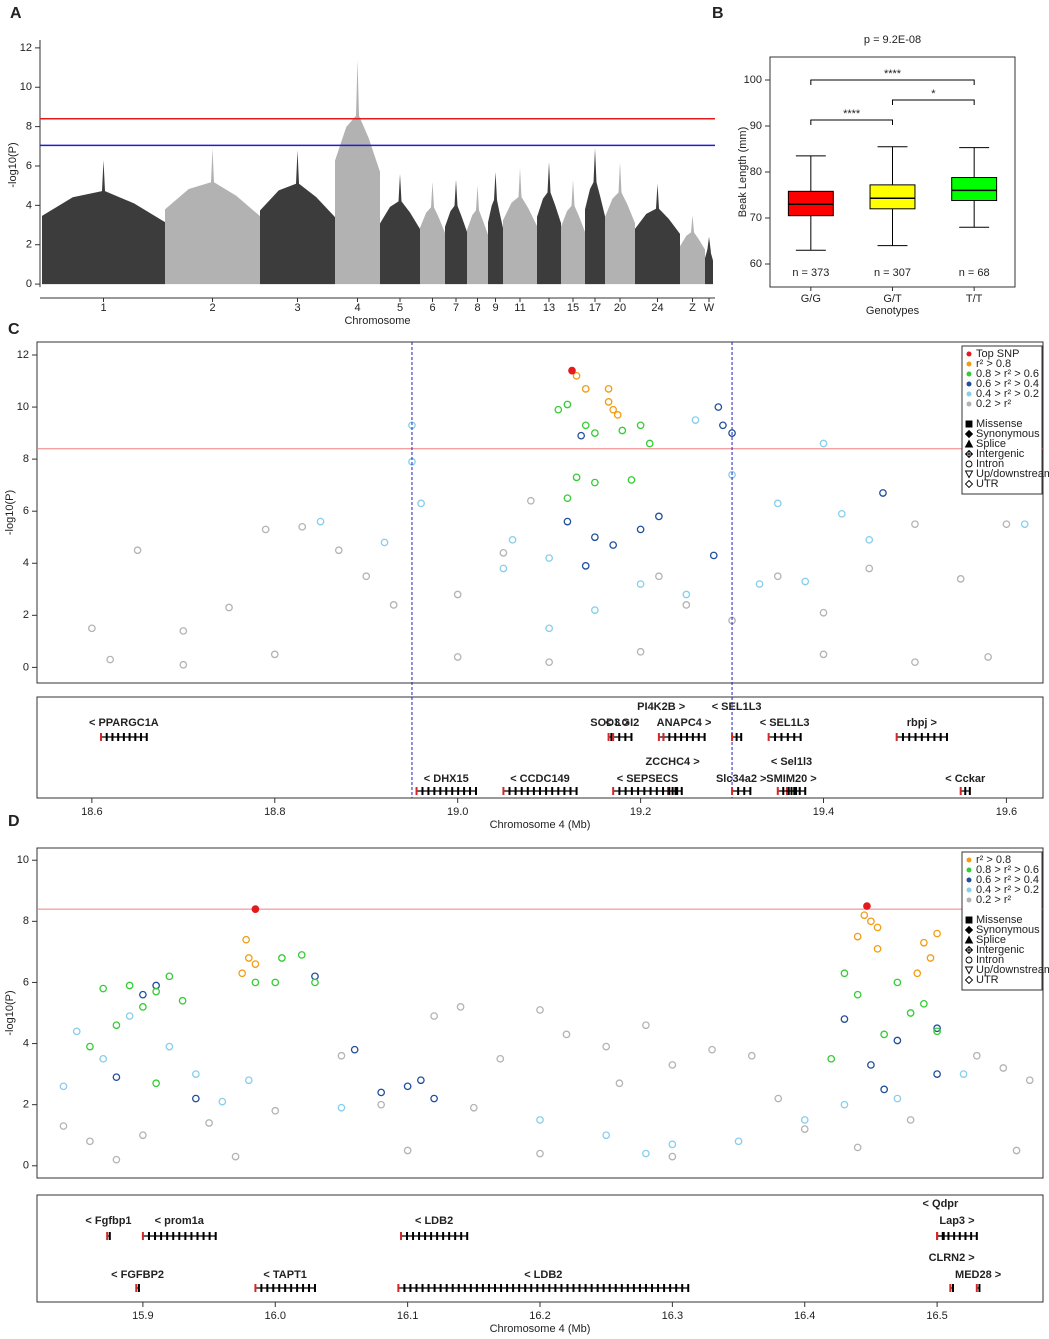  What do you see at coordinates (993, 900) in the screenshot?
I see `legend-label: 0.2 > r²` at bounding box center [993, 900].